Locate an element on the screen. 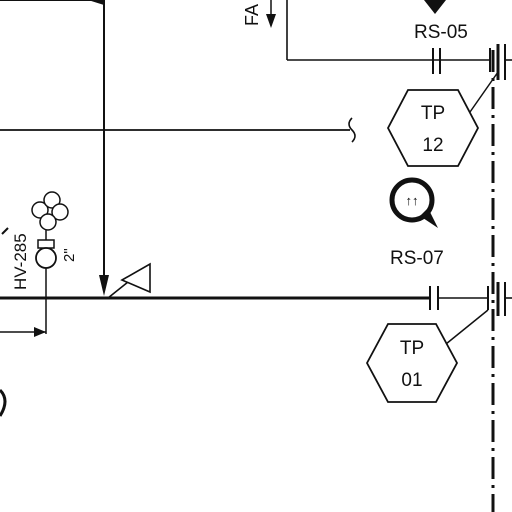 The image size is (512, 512). tp12-line1: TP is located at coordinates (433, 113).